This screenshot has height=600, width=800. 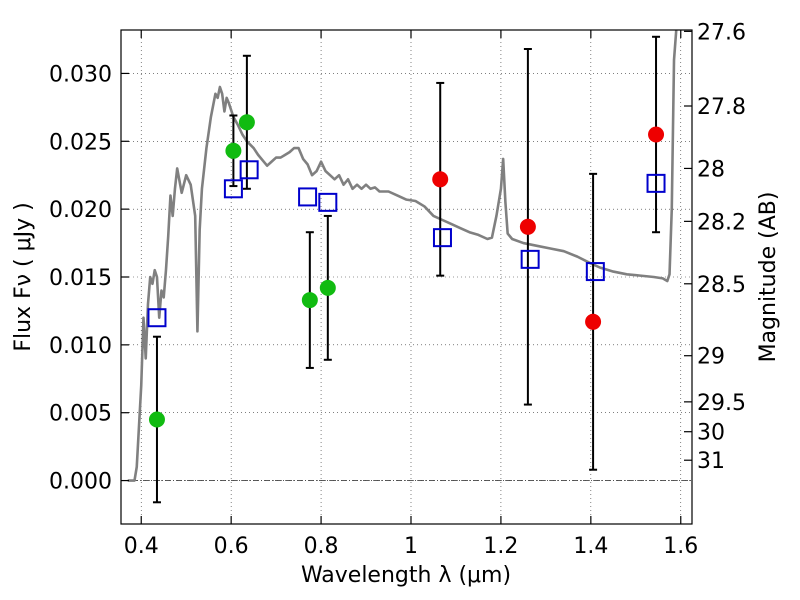 I want to click on x-tick-label: 0.8, so click(x=321, y=546).